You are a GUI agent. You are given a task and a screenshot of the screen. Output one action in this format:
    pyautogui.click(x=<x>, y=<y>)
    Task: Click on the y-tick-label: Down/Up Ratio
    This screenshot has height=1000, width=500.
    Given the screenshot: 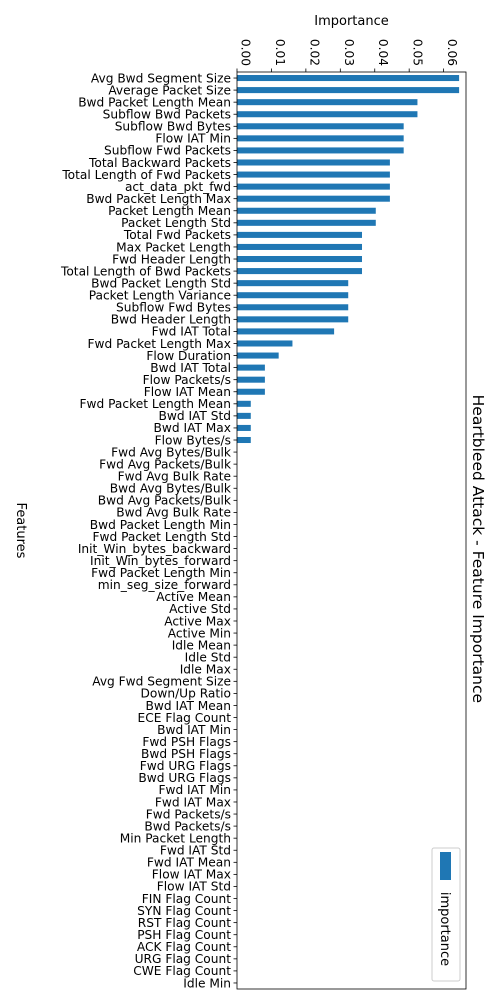 What is the action you would take?
    pyautogui.click(x=186, y=694)
    